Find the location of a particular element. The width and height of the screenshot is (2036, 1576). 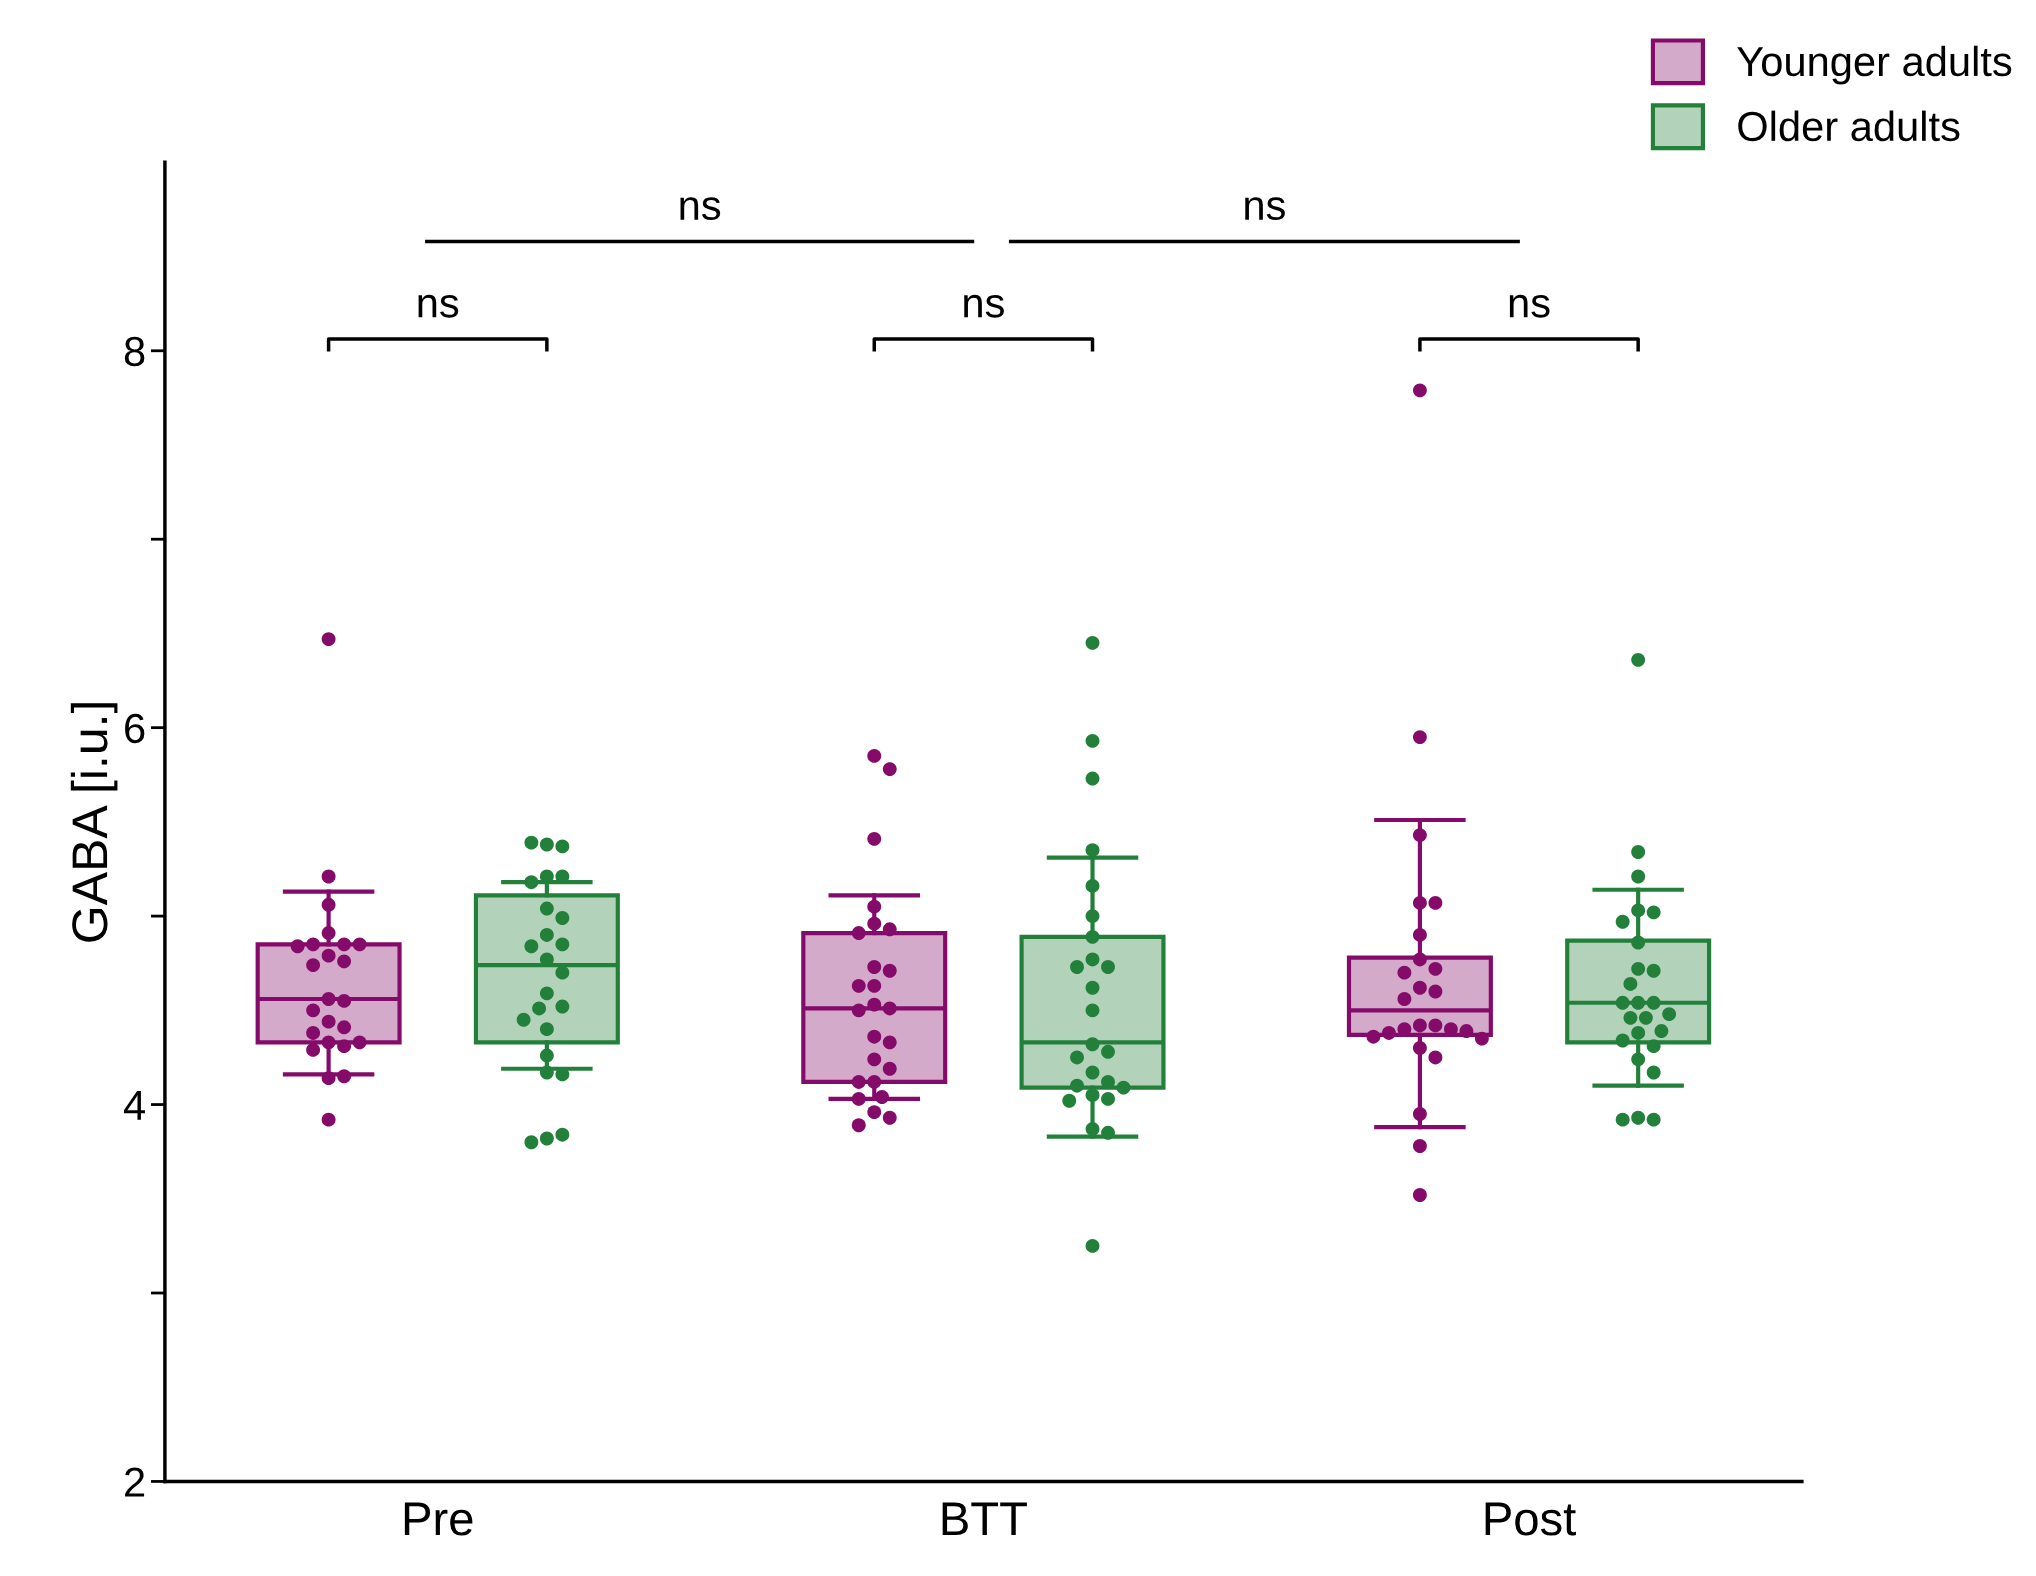

y-tick-label: 6 is located at coordinates (135, 728).